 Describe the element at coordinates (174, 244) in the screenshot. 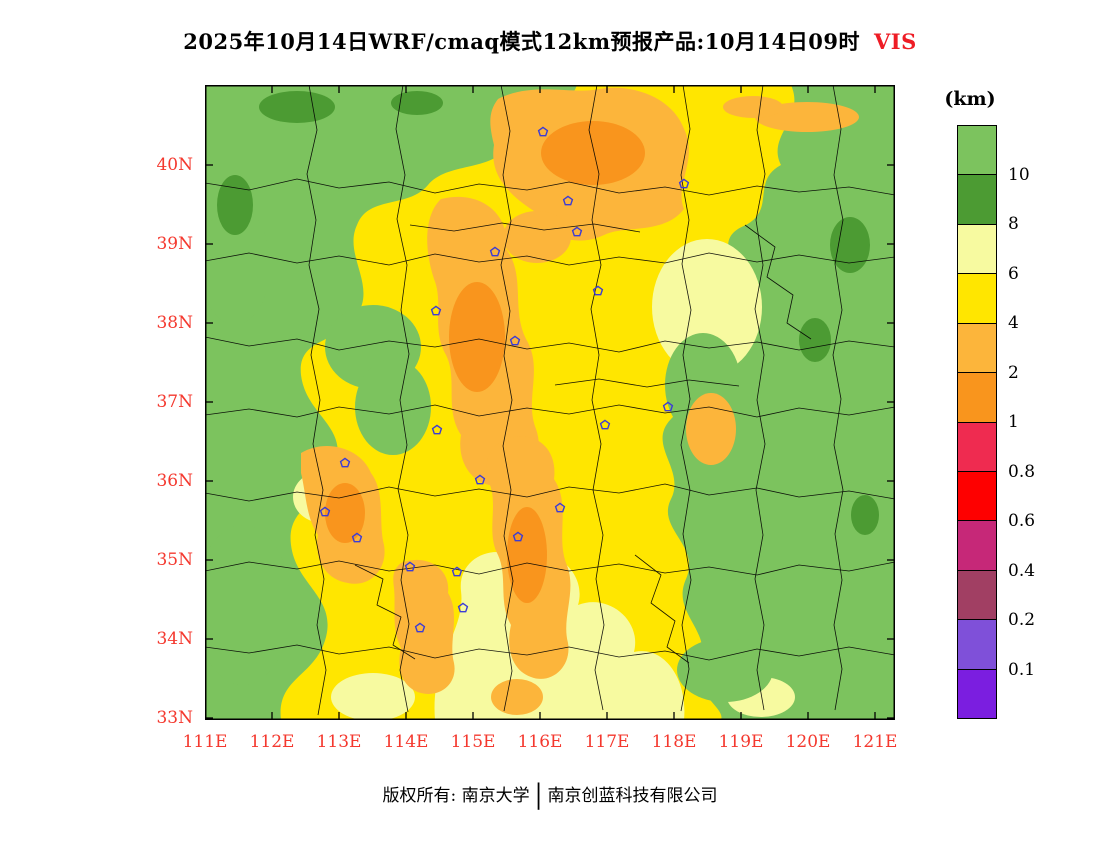

I see `lat-tick-label: 39N` at that location.